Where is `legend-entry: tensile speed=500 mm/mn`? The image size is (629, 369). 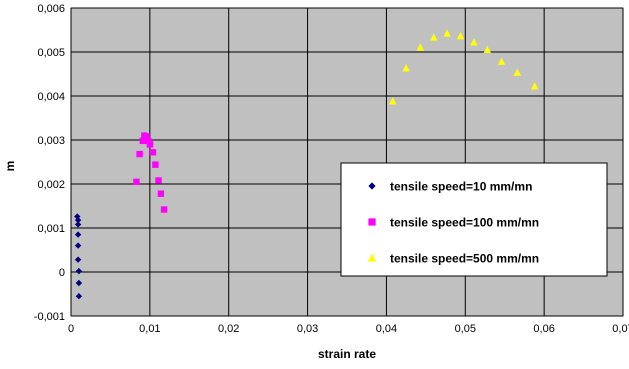
legend-entry: tensile speed=500 mm/mn is located at coordinates (453, 259).